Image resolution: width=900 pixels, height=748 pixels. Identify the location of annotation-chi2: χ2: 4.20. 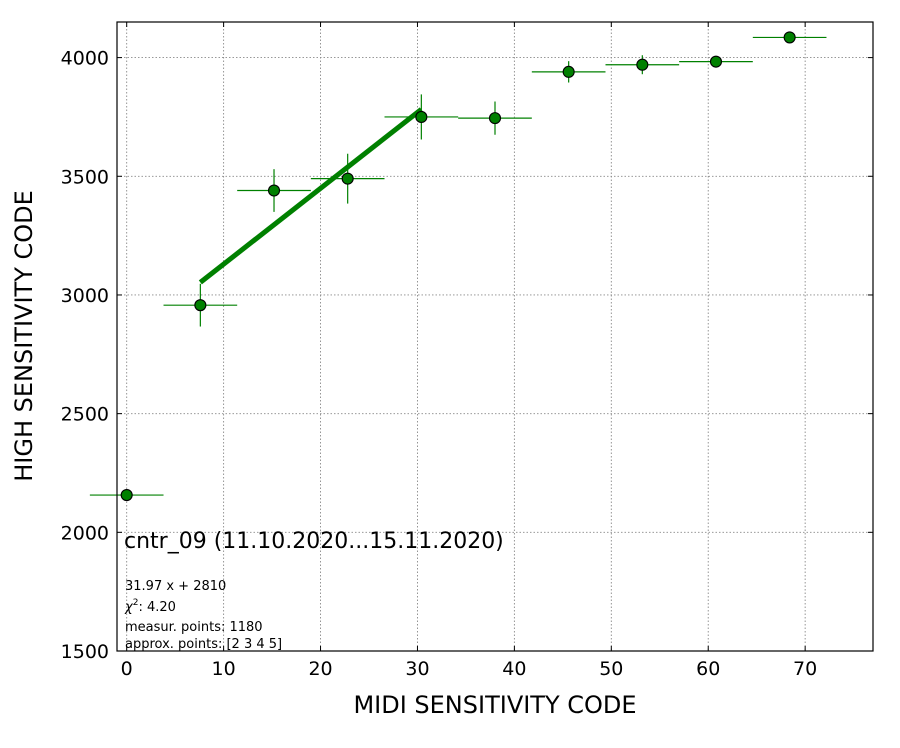
(150, 606).